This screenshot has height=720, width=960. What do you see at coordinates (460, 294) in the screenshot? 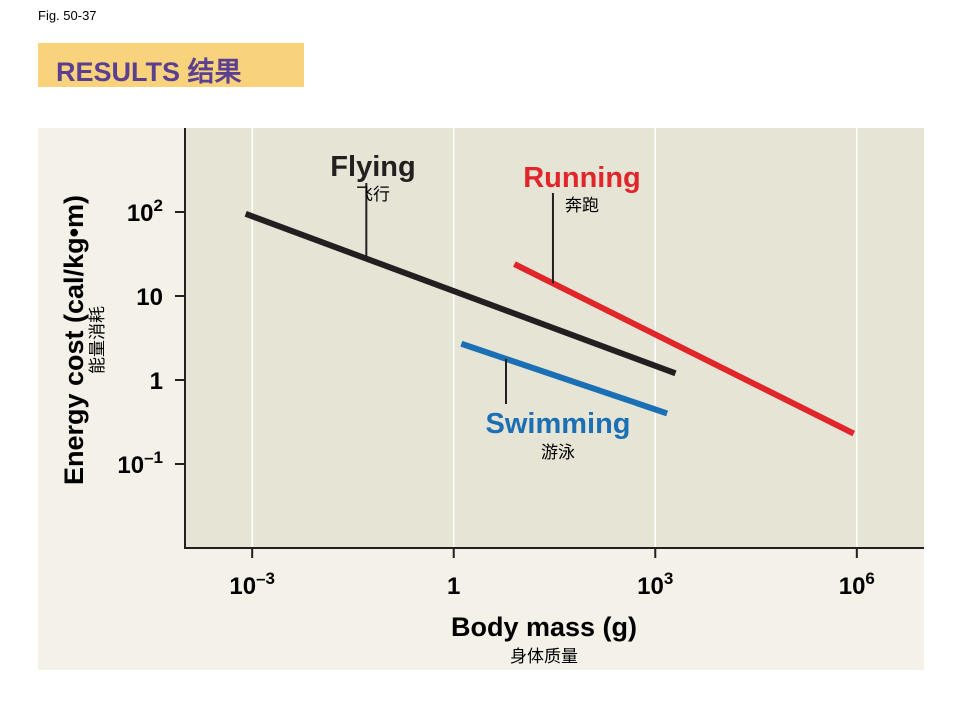
I see `series-line-flying` at bounding box center [460, 294].